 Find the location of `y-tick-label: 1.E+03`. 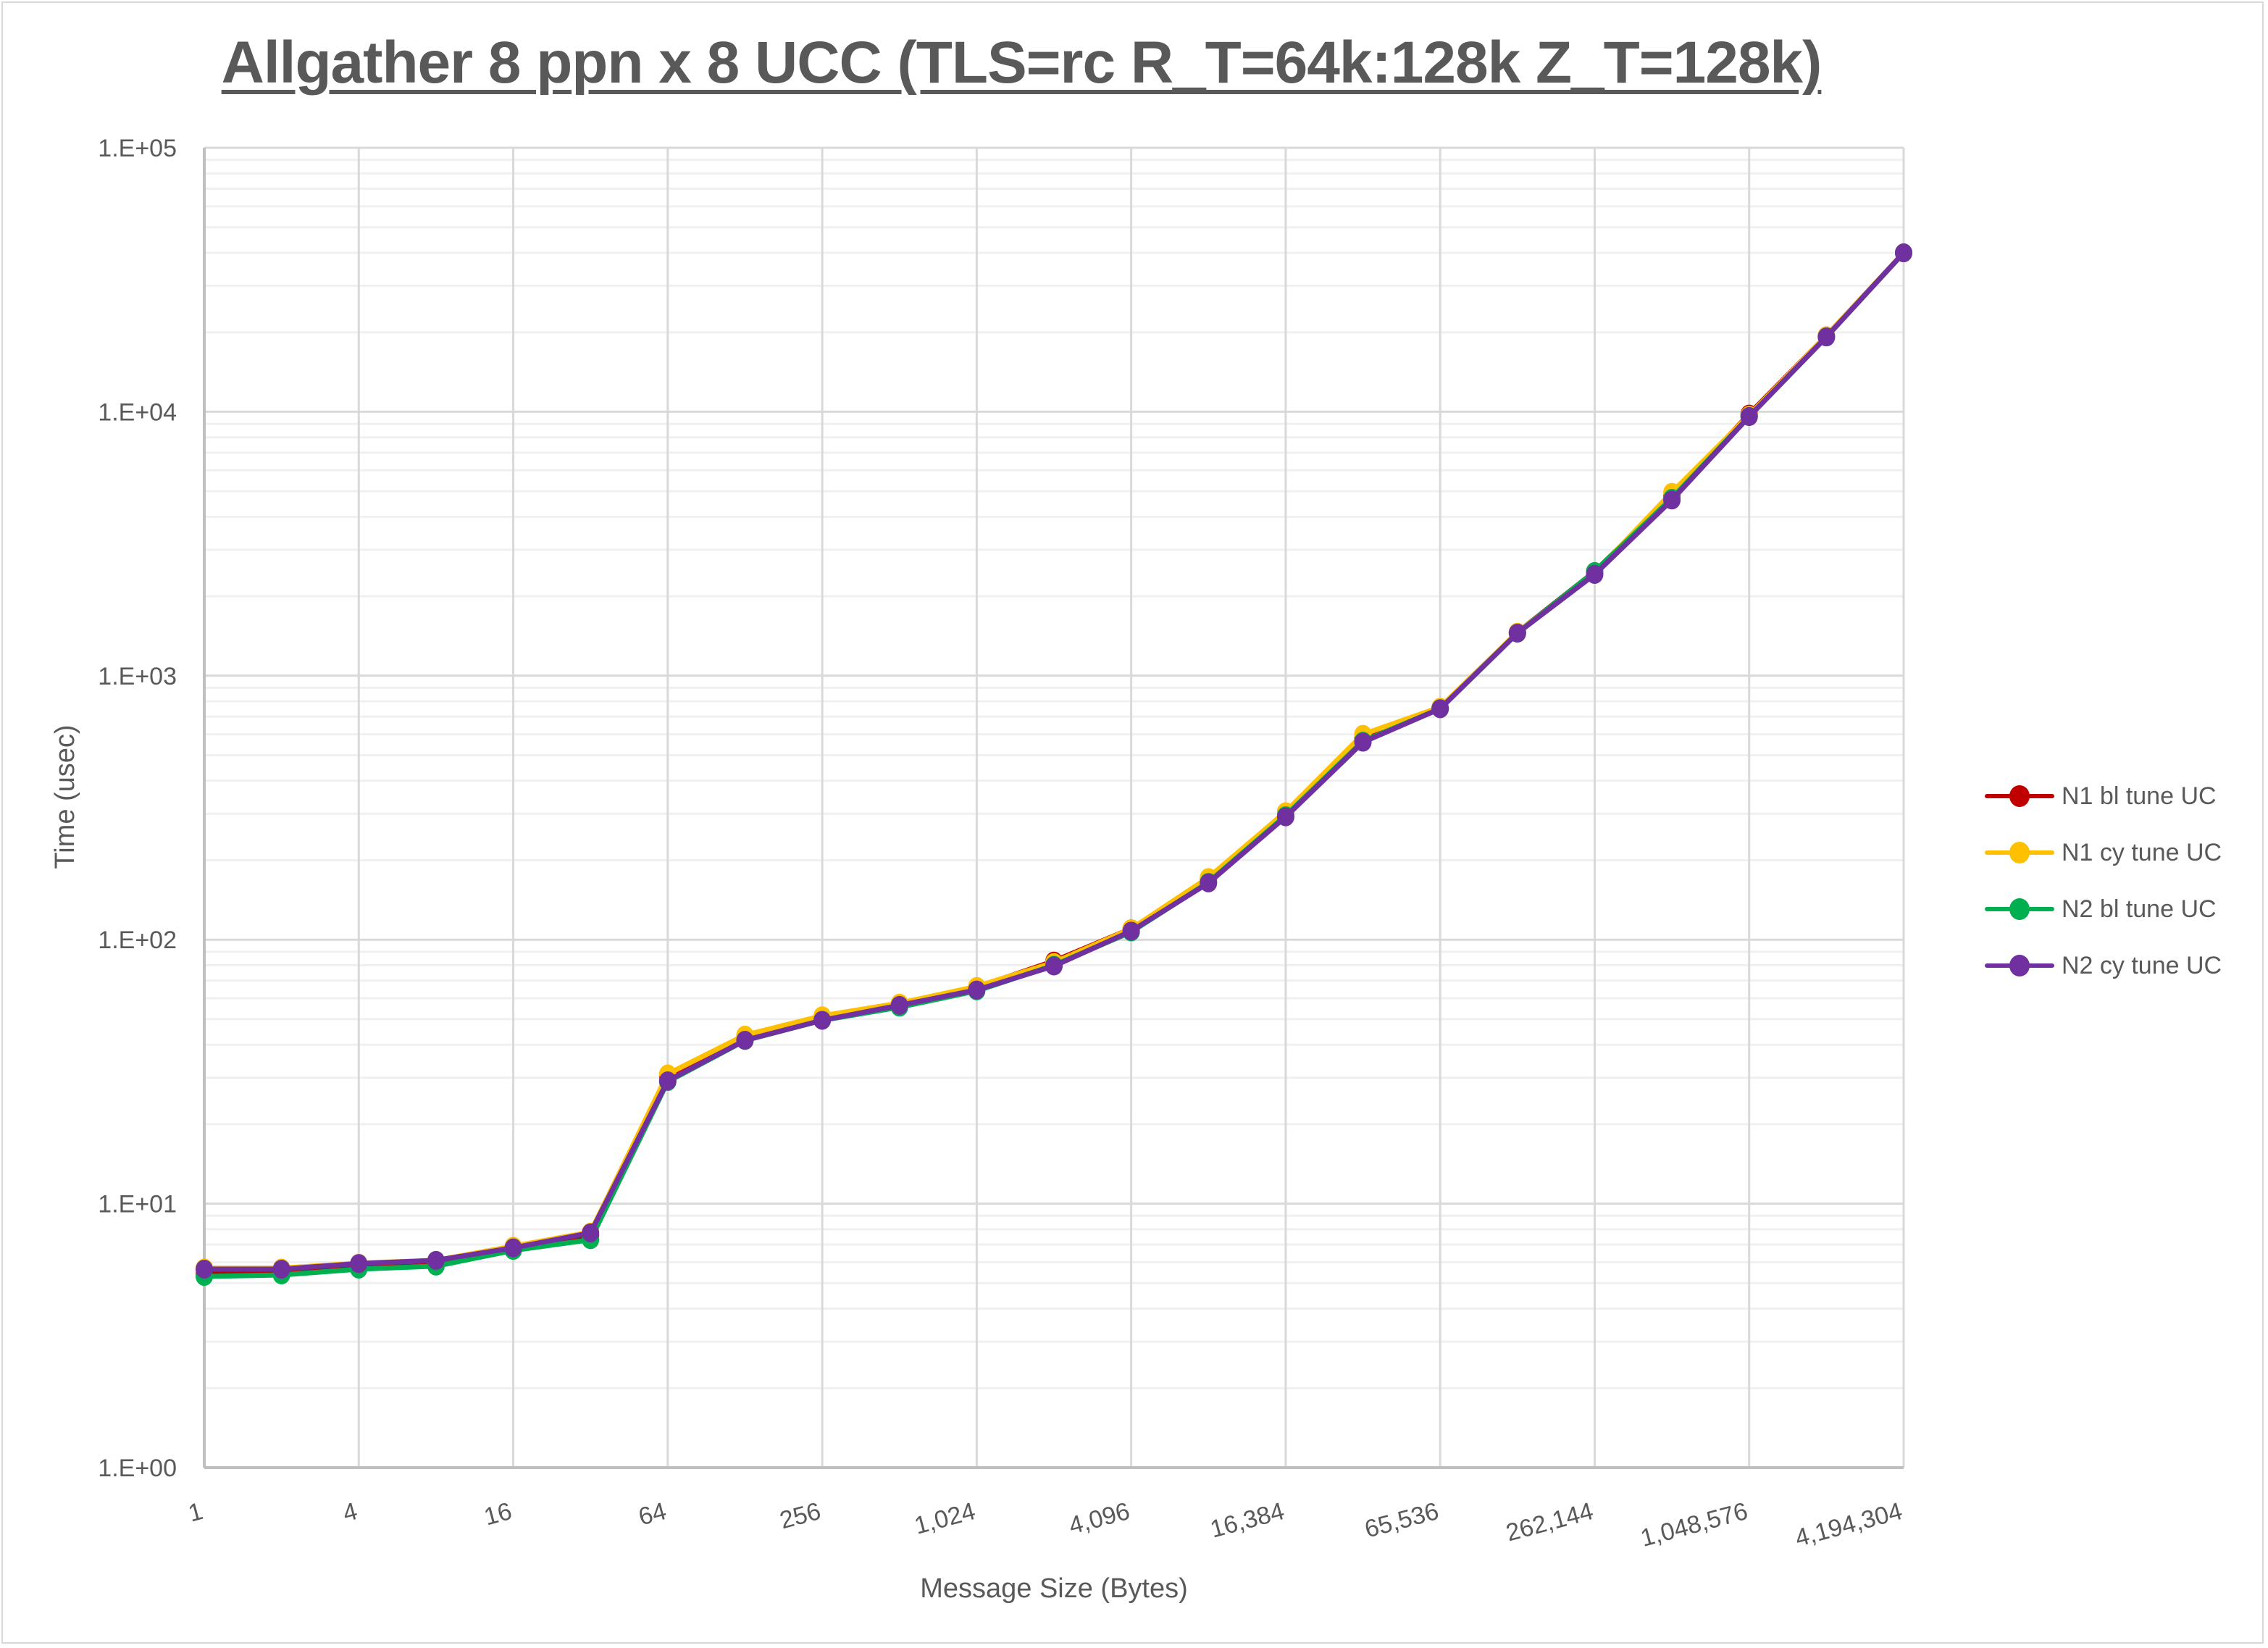

y-tick-label: 1.E+03 is located at coordinates (138, 676).